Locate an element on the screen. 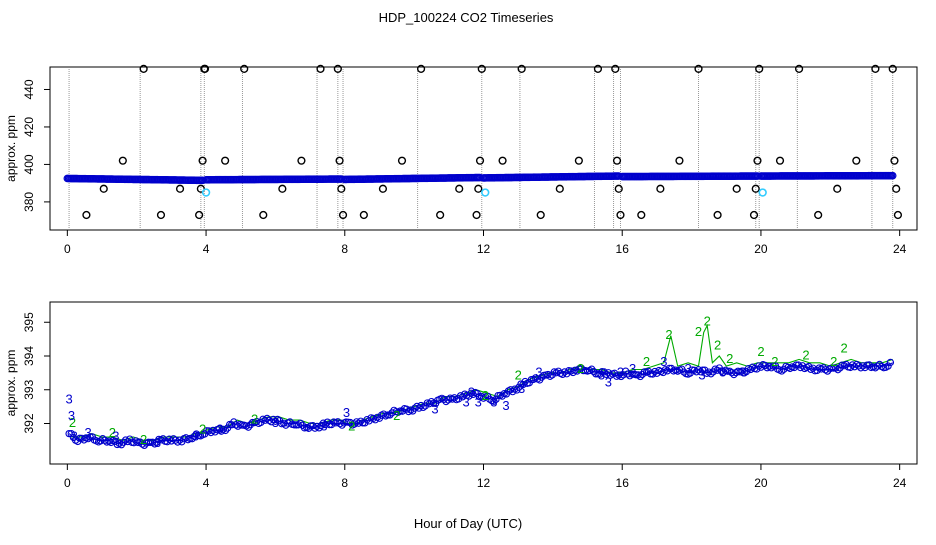 The image size is (936, 545). top-x-tick-label: 12 is located at coordinates (484, 249).